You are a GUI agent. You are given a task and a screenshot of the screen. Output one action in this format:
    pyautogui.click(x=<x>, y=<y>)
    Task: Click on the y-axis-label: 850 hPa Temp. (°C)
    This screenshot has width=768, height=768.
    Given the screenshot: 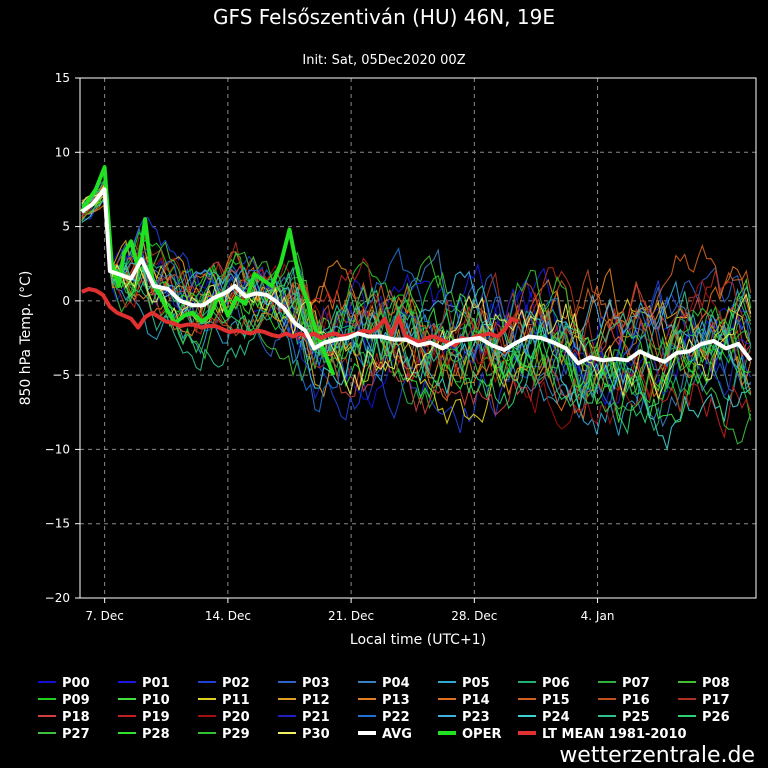 What is the action you would take?
    pyautogui.click(x=26, y=338)
    